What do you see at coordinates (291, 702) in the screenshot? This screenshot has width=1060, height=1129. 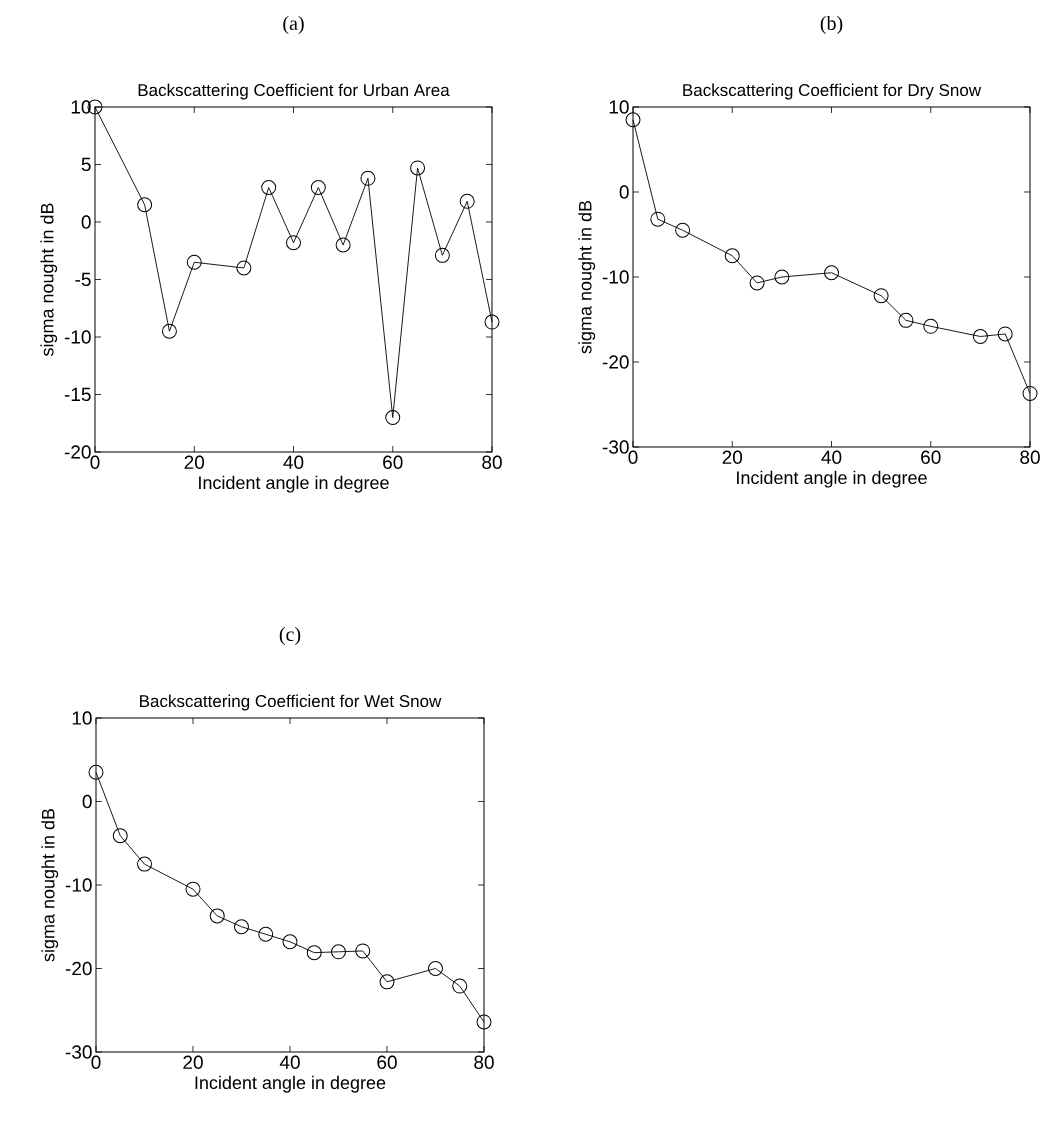 I see `chart-title: Backscattering Coefficient for Wet Snow` at bounding box center [291, 702].